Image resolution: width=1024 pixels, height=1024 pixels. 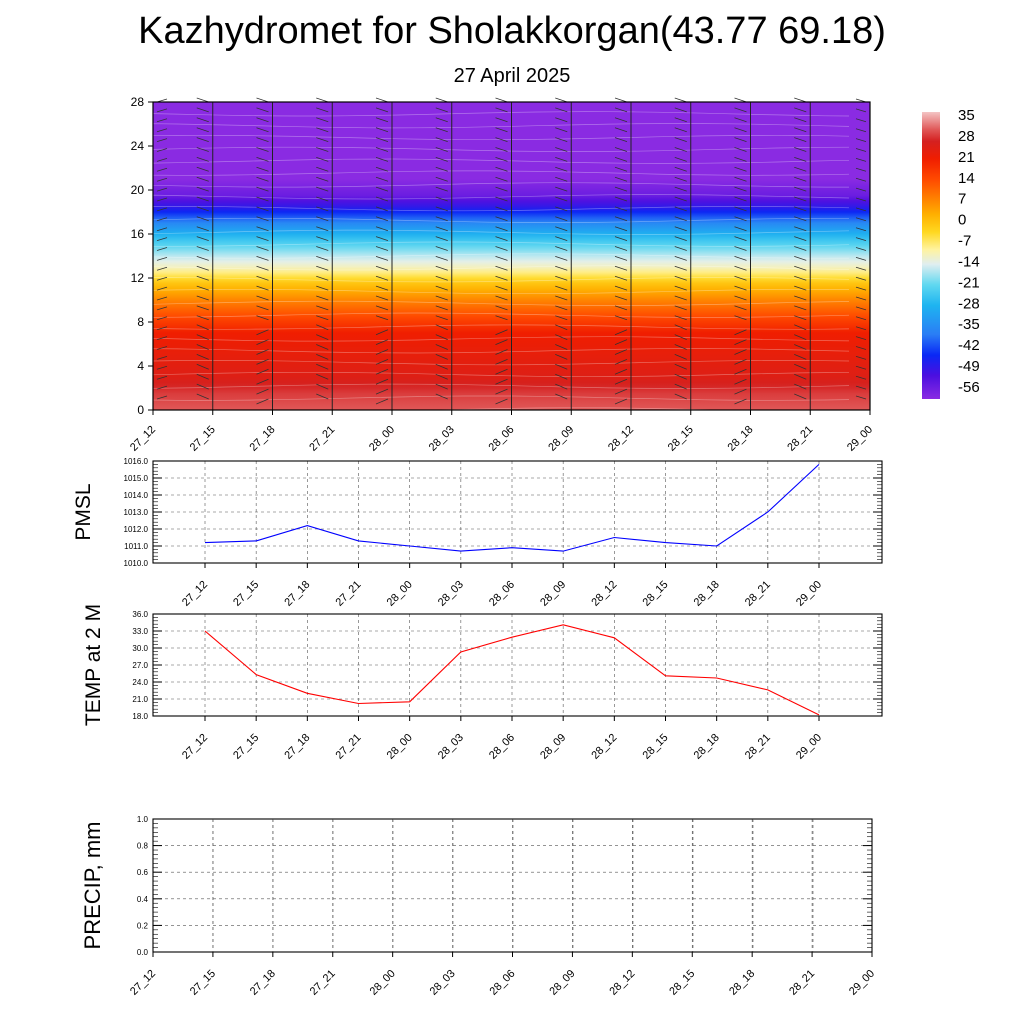 What do you see at coordinates (964, 241) in the screenshot?
I see `colorbar-label: -7` at bounding box center [964, 241].